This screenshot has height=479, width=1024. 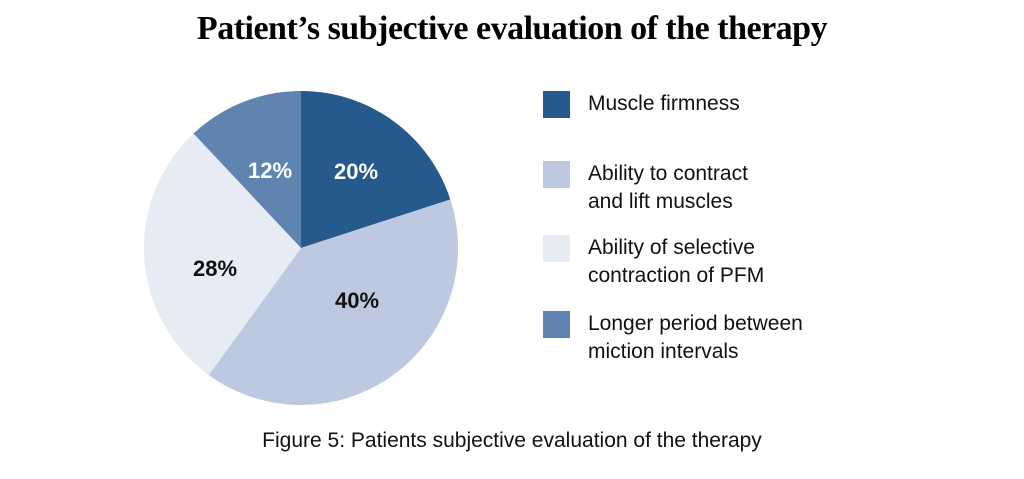 I want to click on pie-slice-20%, so click(x=376, y=169).